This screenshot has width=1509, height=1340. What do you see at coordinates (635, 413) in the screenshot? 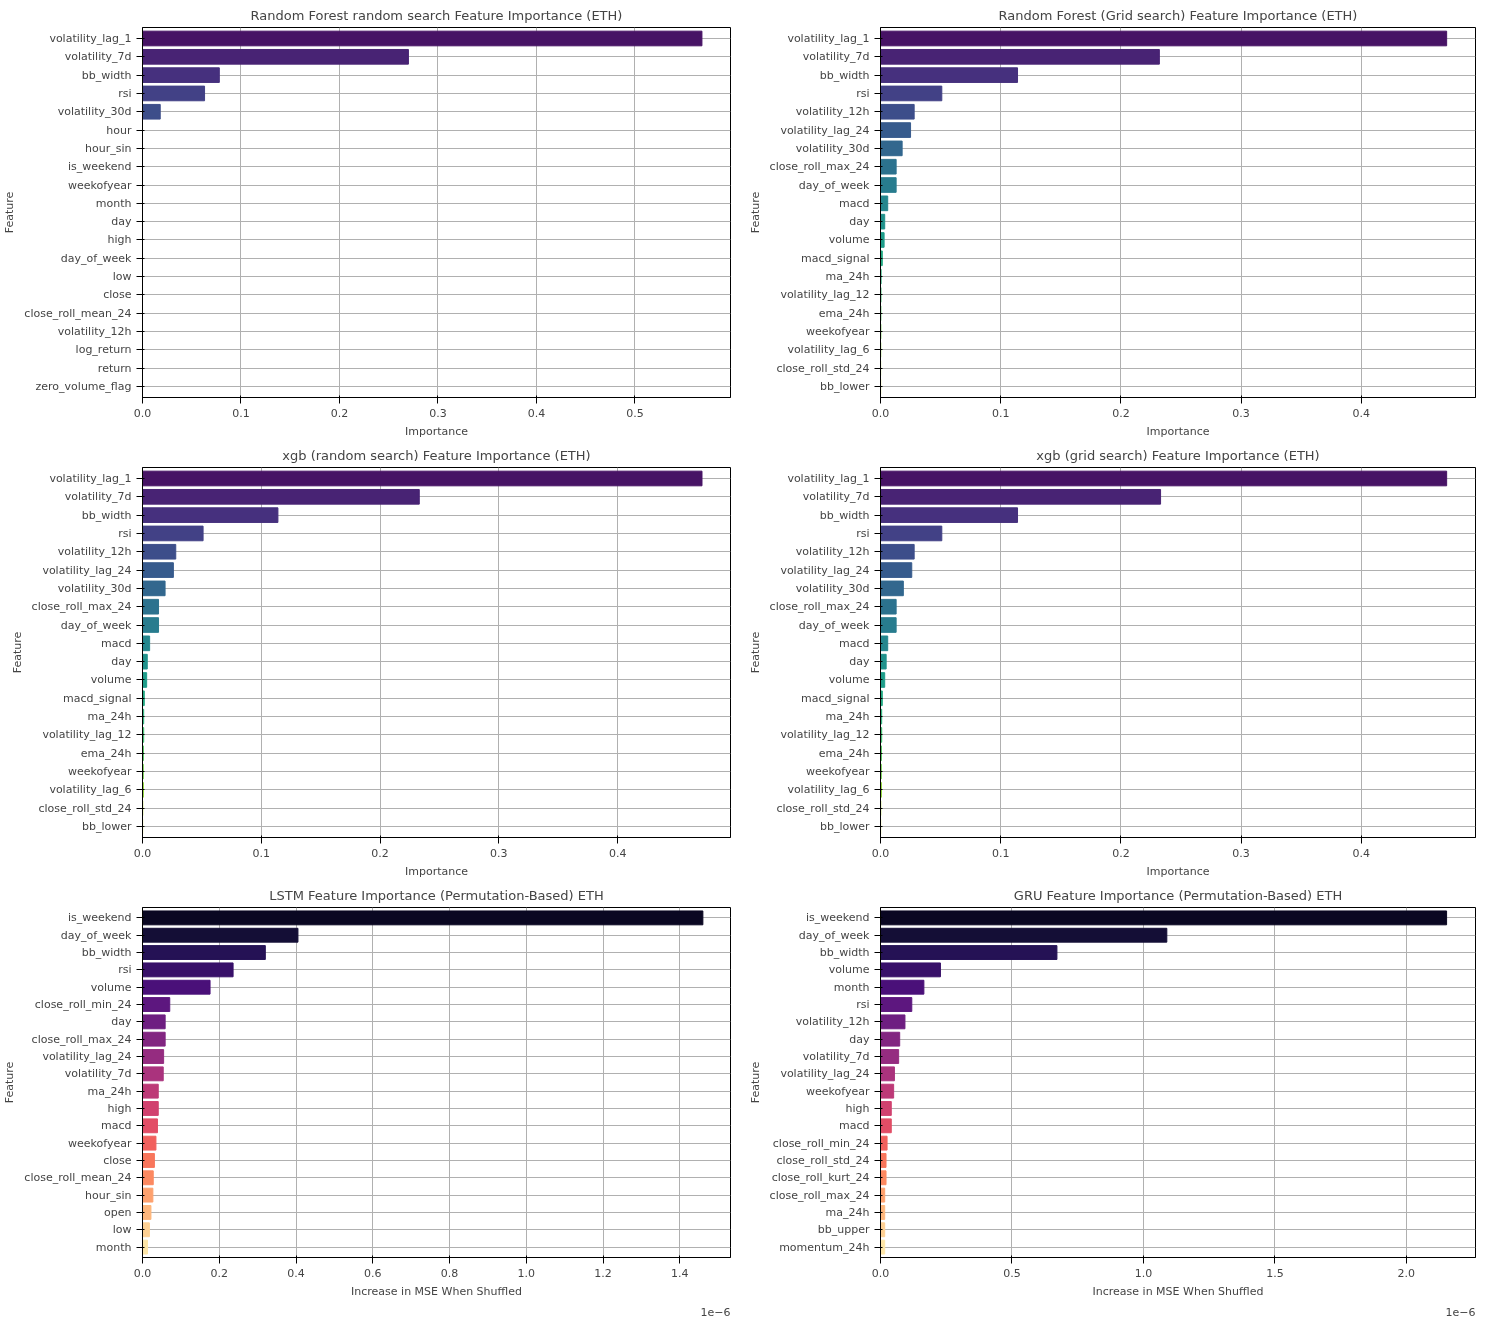
I see `x-tick-label: 0.5` at bounding box center [635, 413].